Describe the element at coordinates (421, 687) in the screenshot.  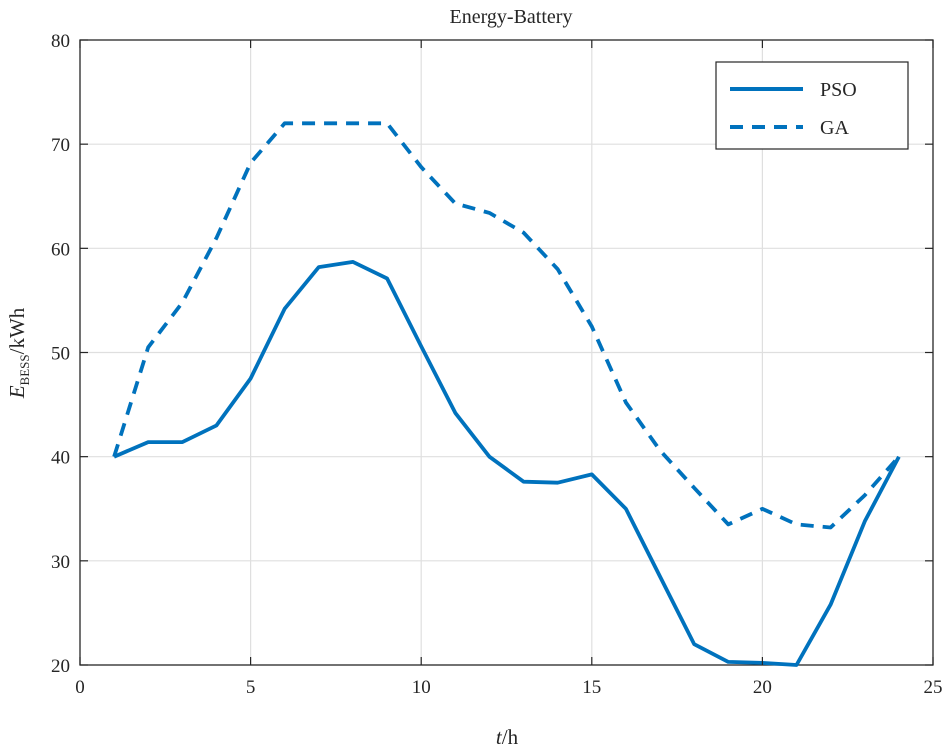
I see `x-tick-label: 10` at that location.